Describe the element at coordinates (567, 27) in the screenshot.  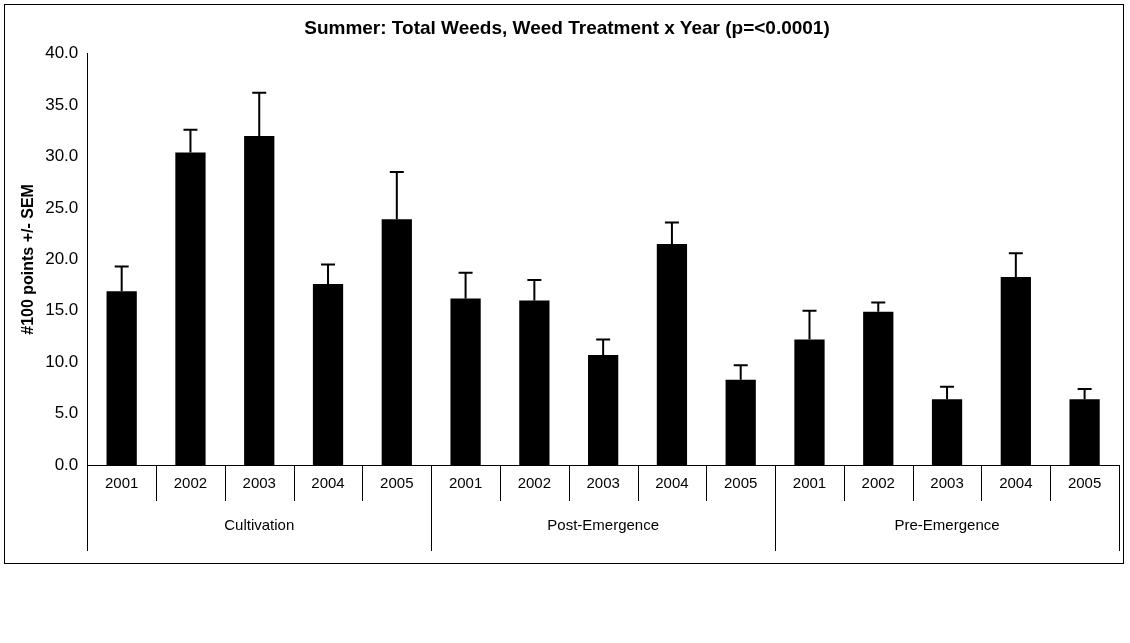
I see `chart-title: Summer: Total Weeds, Weed Treatment x Year (p=<0.0001)` at that location.